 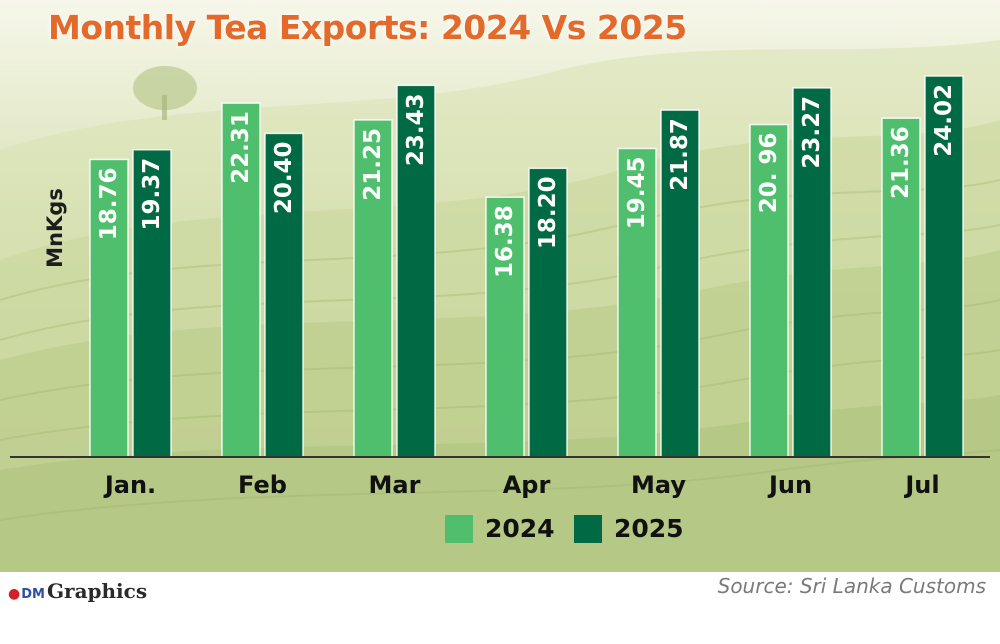 I want to click on data-label-2024-may: 19.45, so click(x=637, y=192).